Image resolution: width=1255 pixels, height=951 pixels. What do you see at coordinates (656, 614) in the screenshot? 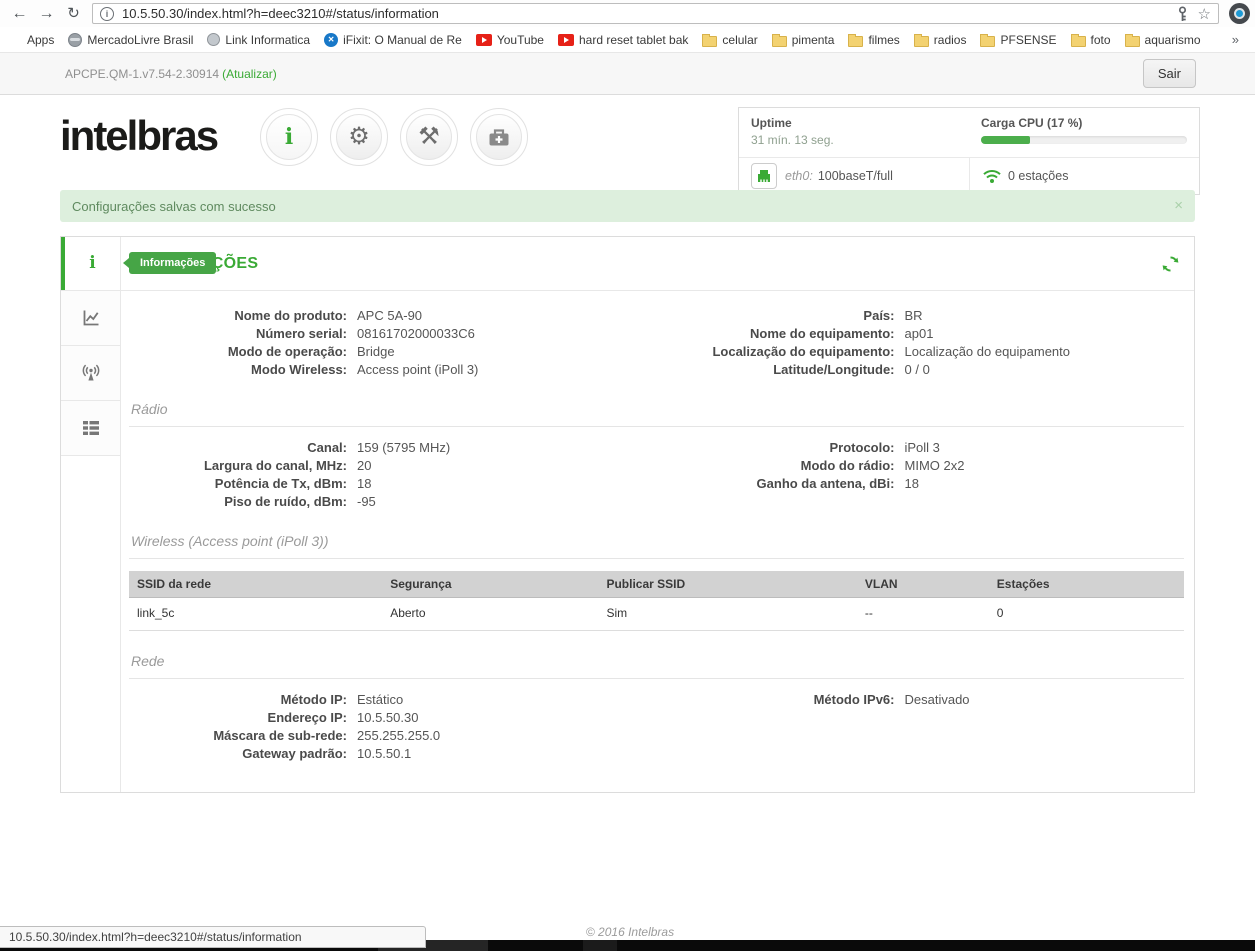
I see `table-row: link_5c Aberto Sim -- 0` at bounding box center [656, 614].